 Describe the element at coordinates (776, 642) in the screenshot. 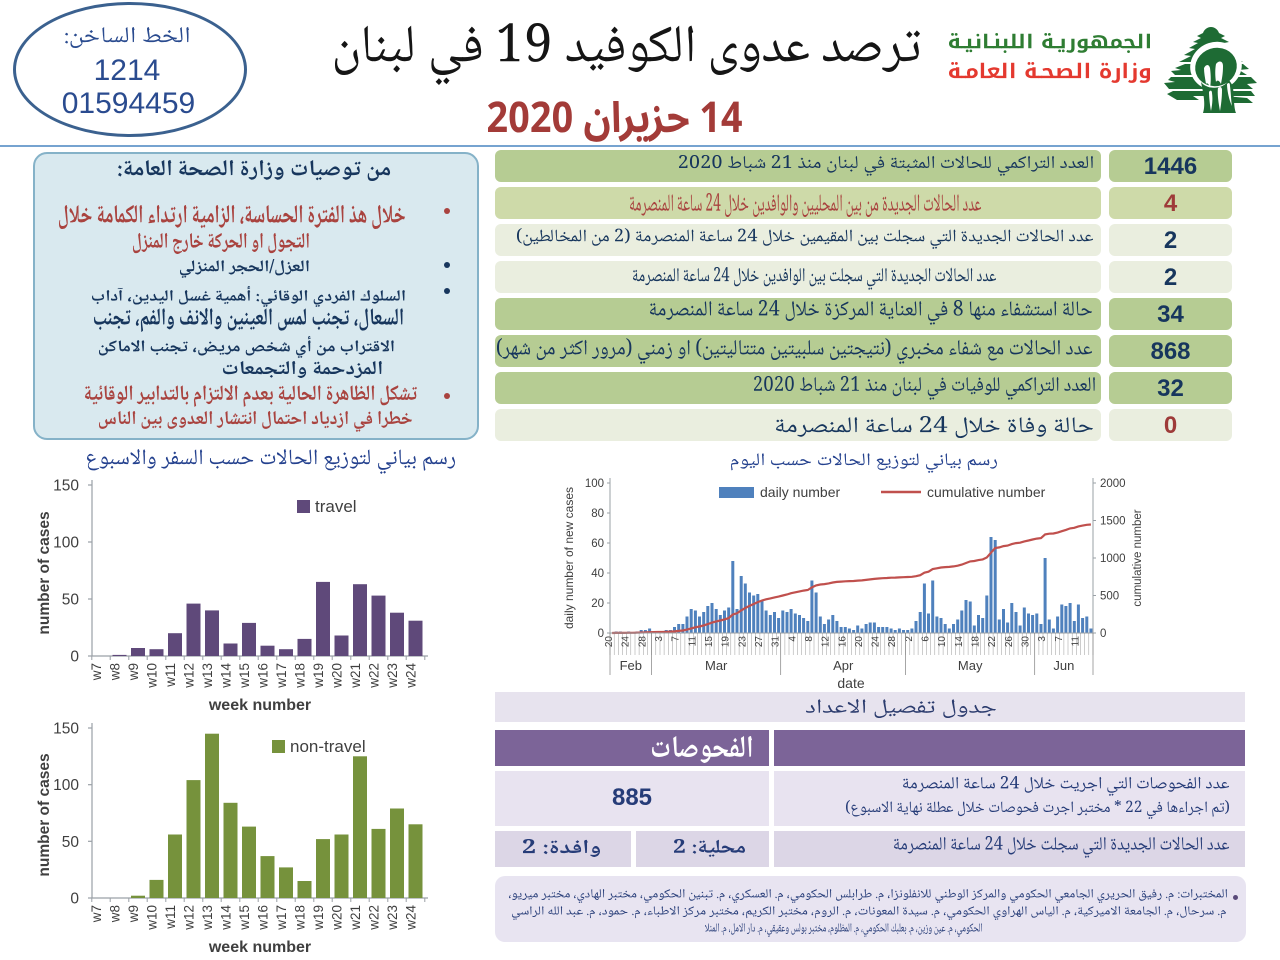

I see `svg-text: 31` at that location.